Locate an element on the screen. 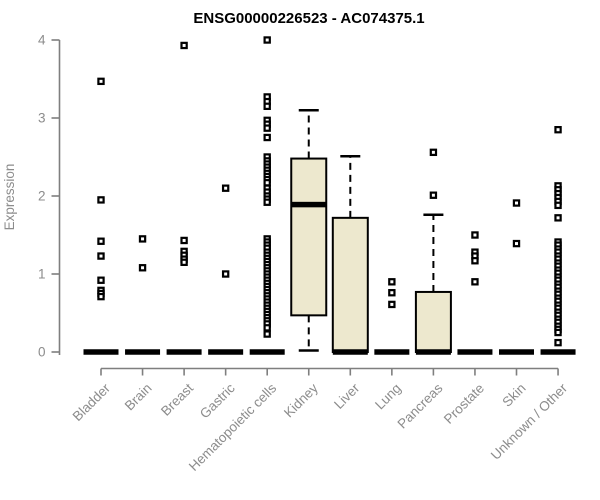  median-brain is located at coordinates (143, 352).